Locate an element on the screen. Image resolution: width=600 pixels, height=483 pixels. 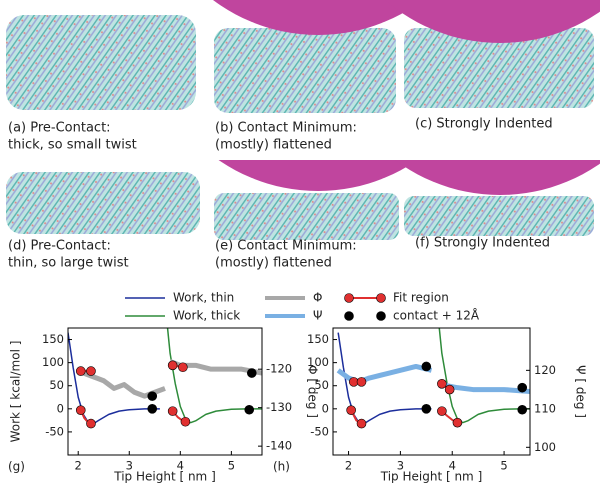
y2-tick-label: -130 is located at coordinates (279, 407).